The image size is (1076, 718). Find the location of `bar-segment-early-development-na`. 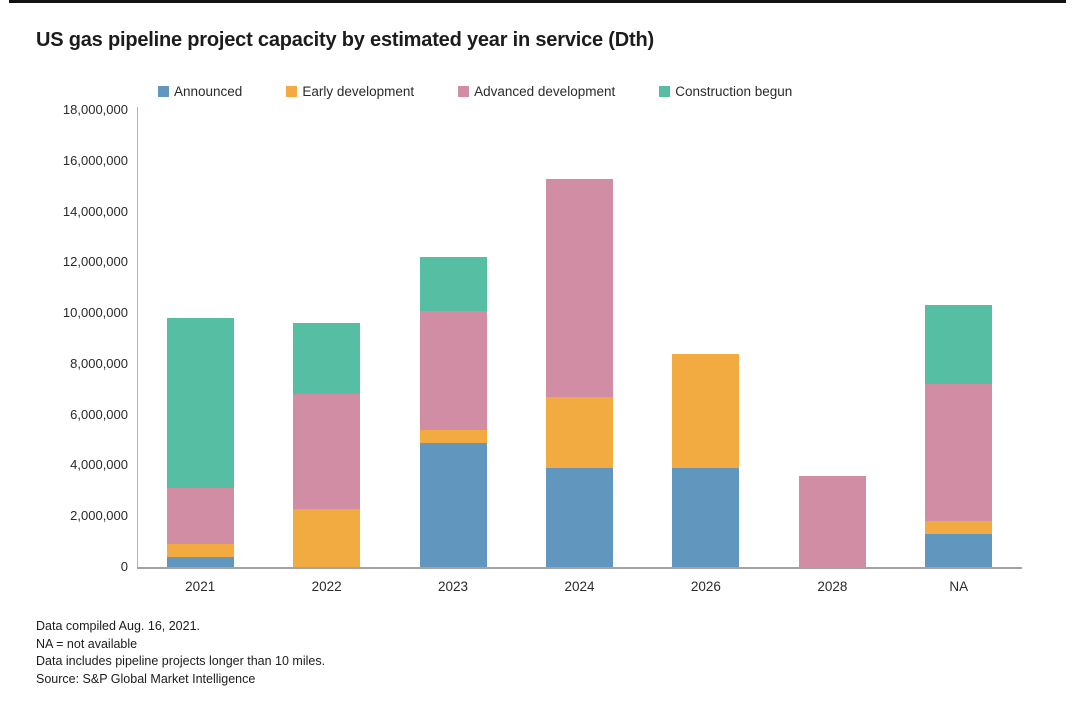

bar-segment-early-development-na is located at coordinates (959, 527).